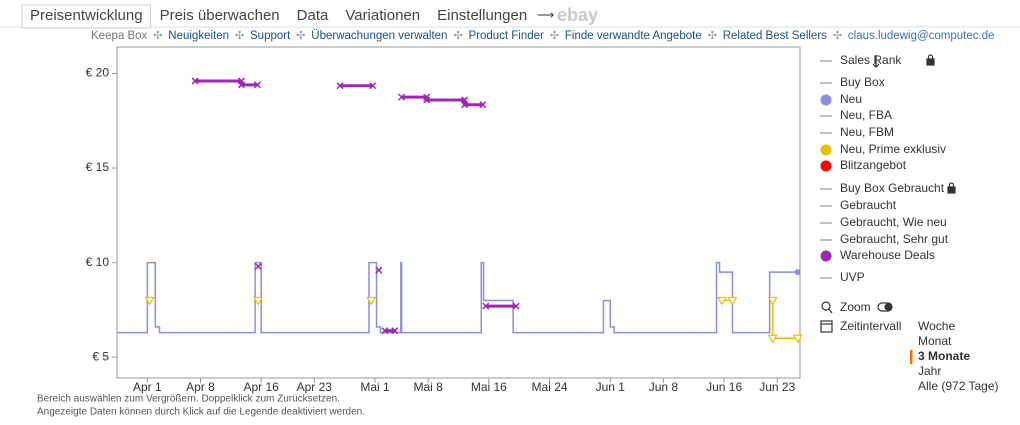 This screenshot has height=425, width=1020. I want to click on legend-label: Sales Rank, so click(871, 60).